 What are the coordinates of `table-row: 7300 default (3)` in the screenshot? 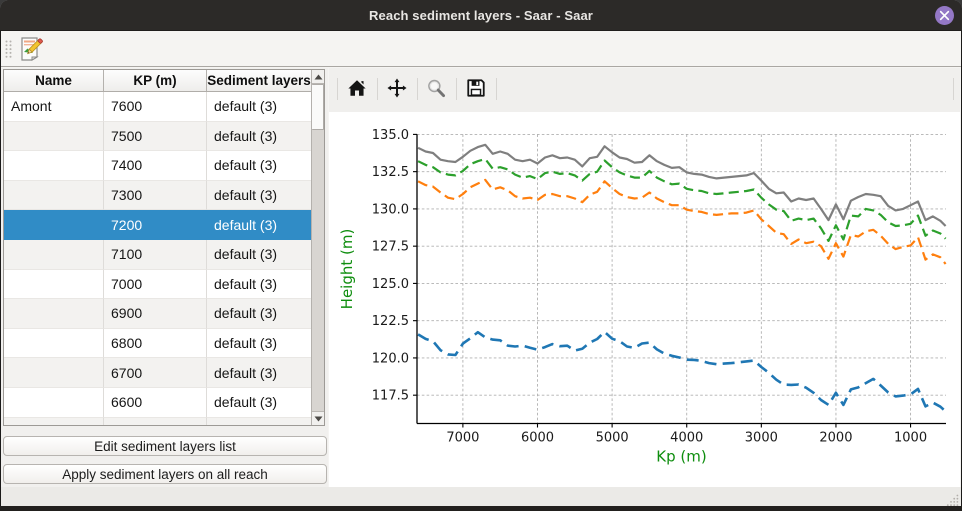 It's located at (157, 195).